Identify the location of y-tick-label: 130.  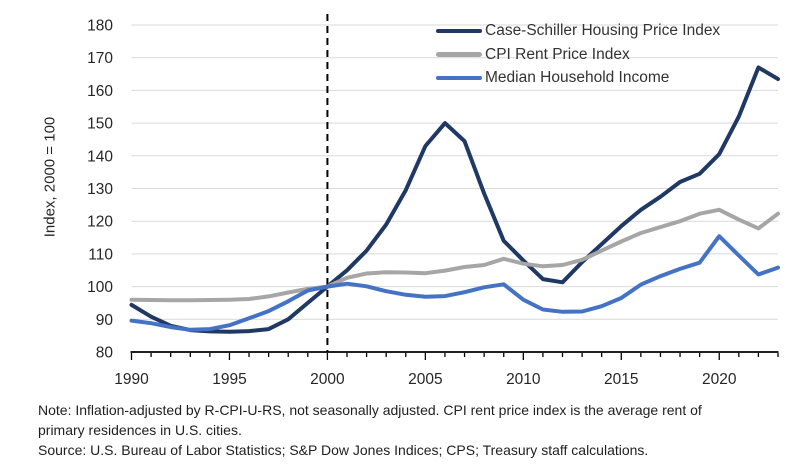
(100, 189).